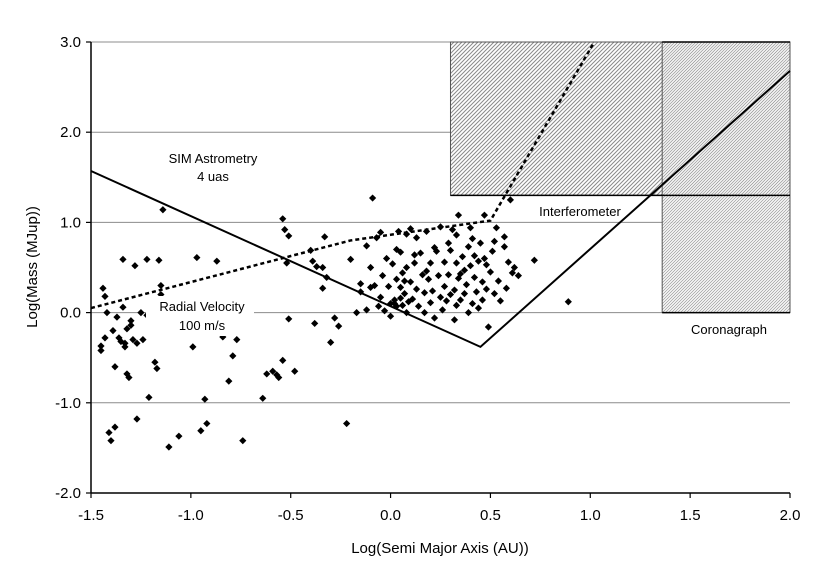 Image resolution: width=830 pixels, height=583 pixels. I want to click on coronagraph-region, so click(726, 177).